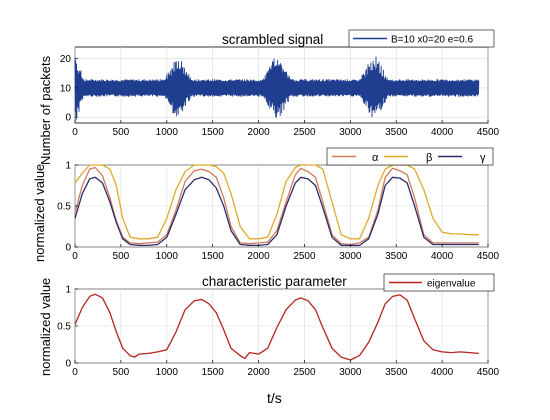 The image size is (550, 420). Describe the element at coordinates (442, 132) in the screenshot. I see `panel1-xtick-label: 4000` at that location.